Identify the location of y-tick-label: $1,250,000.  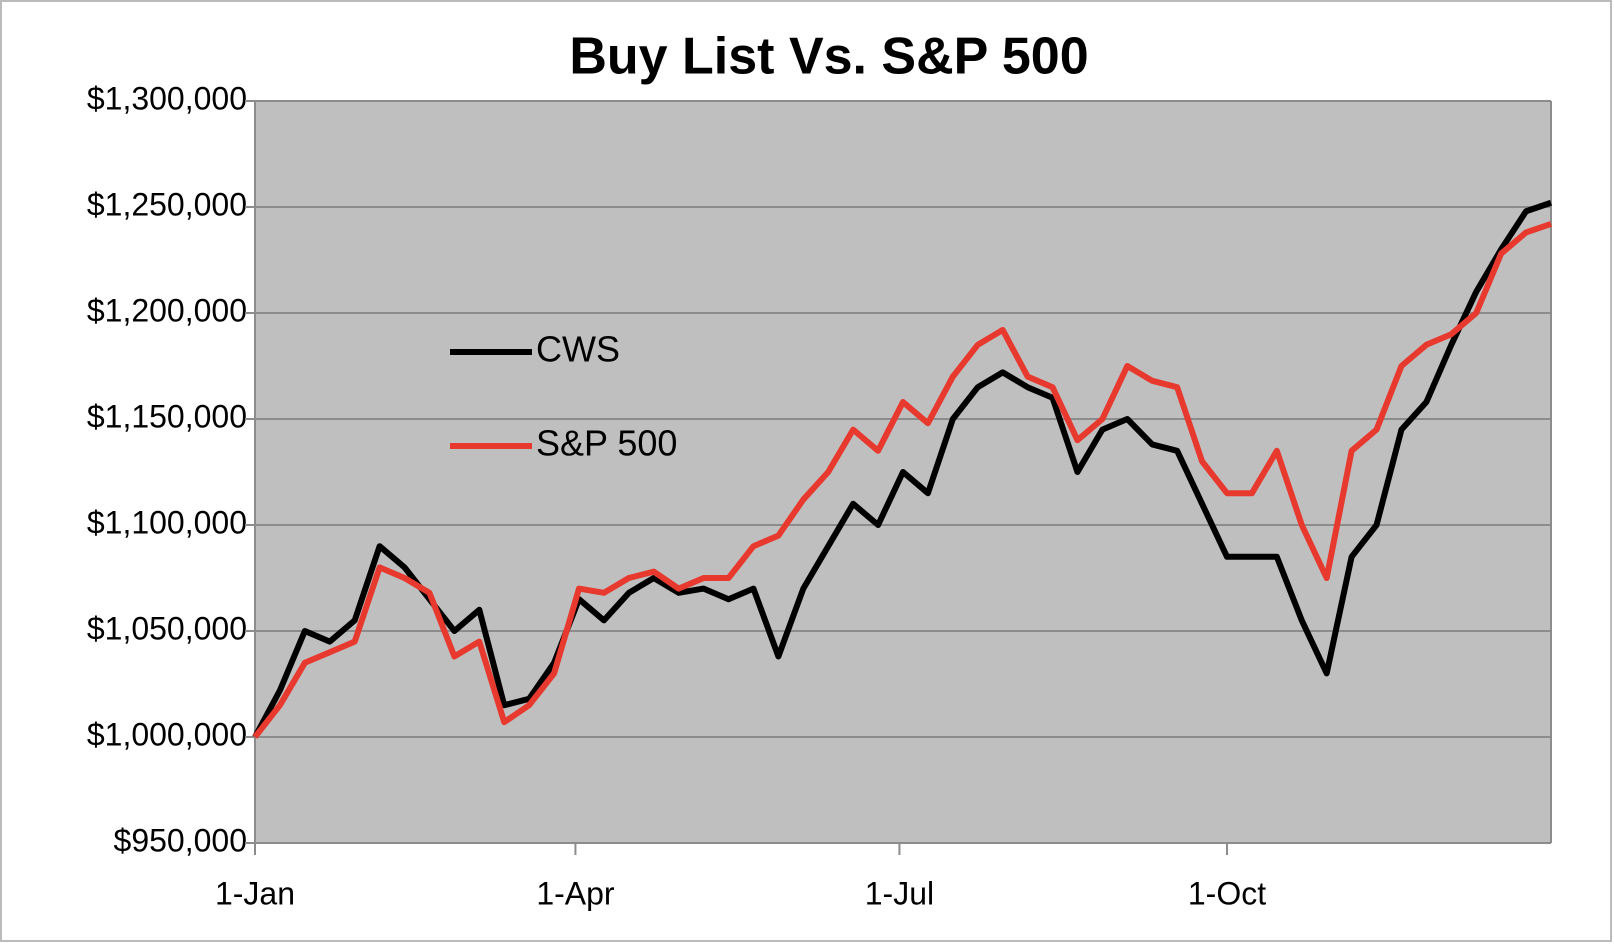
(167, 204).